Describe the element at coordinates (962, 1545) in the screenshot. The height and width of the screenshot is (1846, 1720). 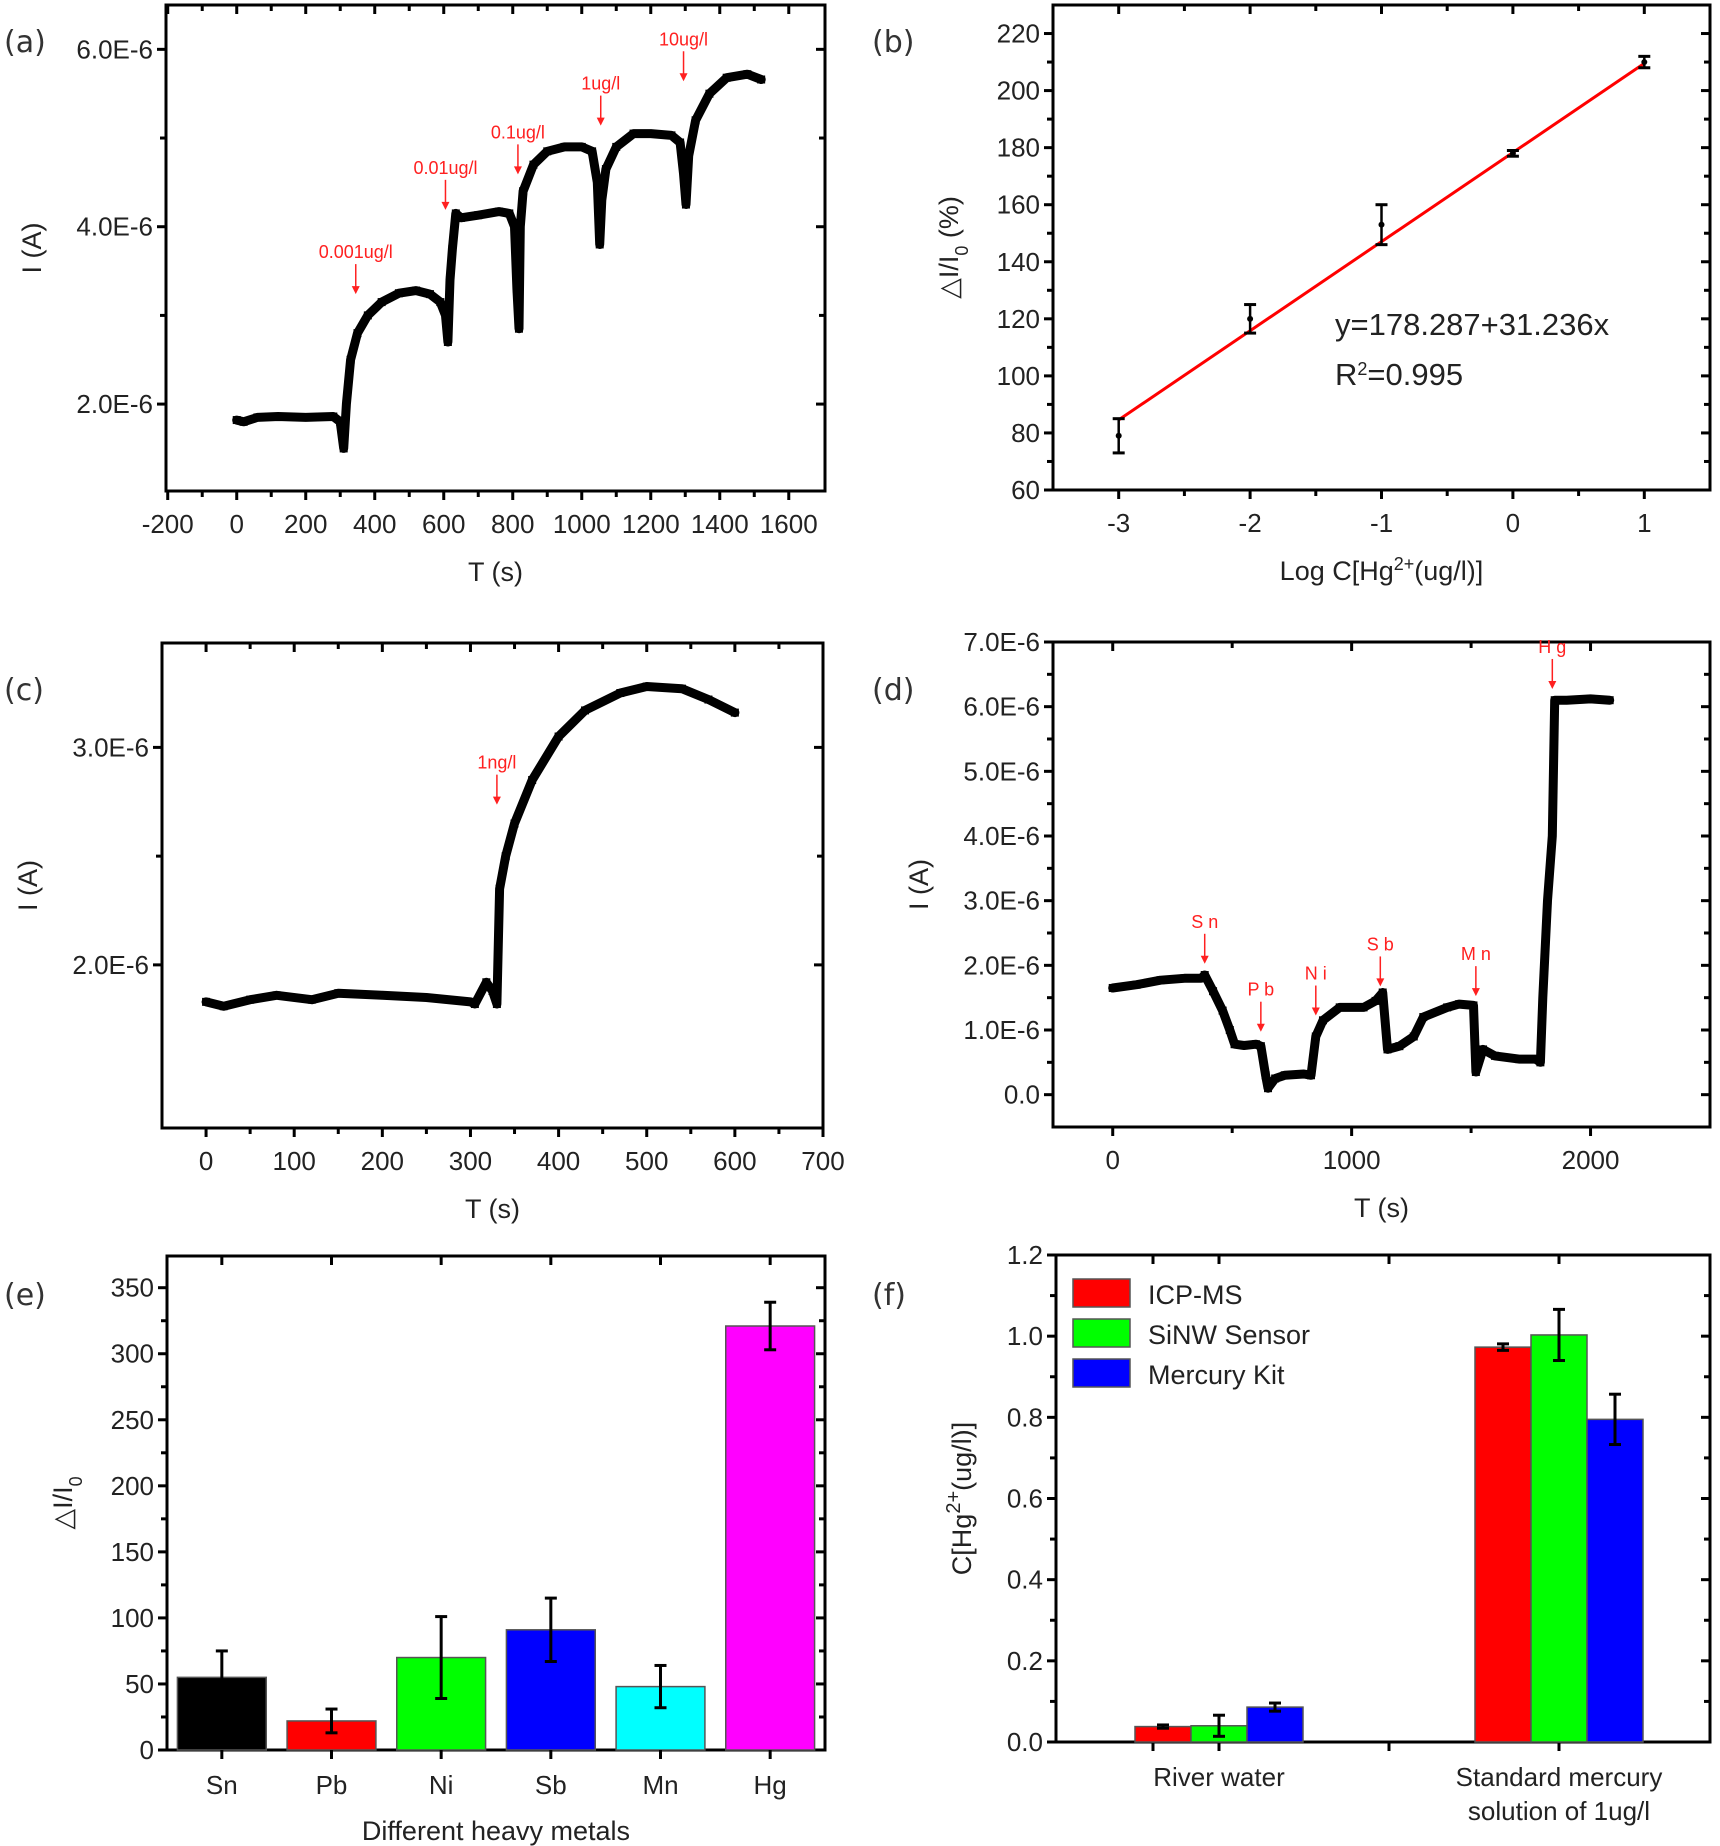
I see `y-axis-label-main: C[Hg` at that location.